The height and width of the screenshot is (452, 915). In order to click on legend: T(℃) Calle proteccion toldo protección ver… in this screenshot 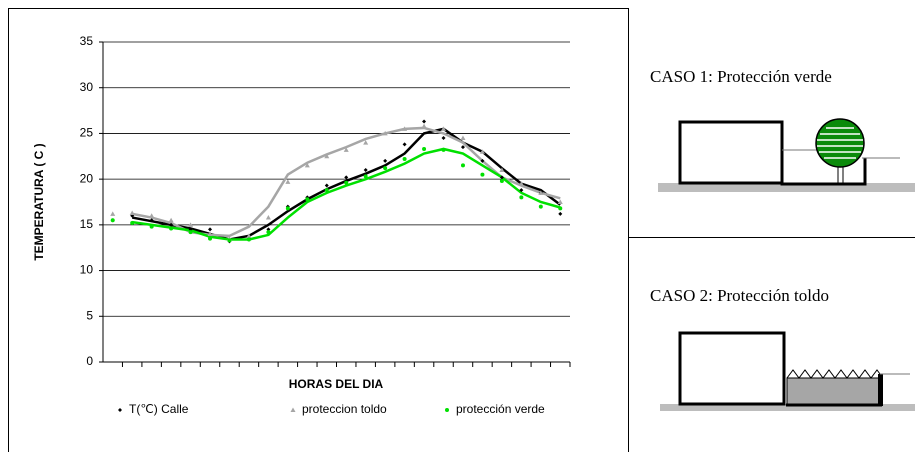, I will do `click(331, 409)`.